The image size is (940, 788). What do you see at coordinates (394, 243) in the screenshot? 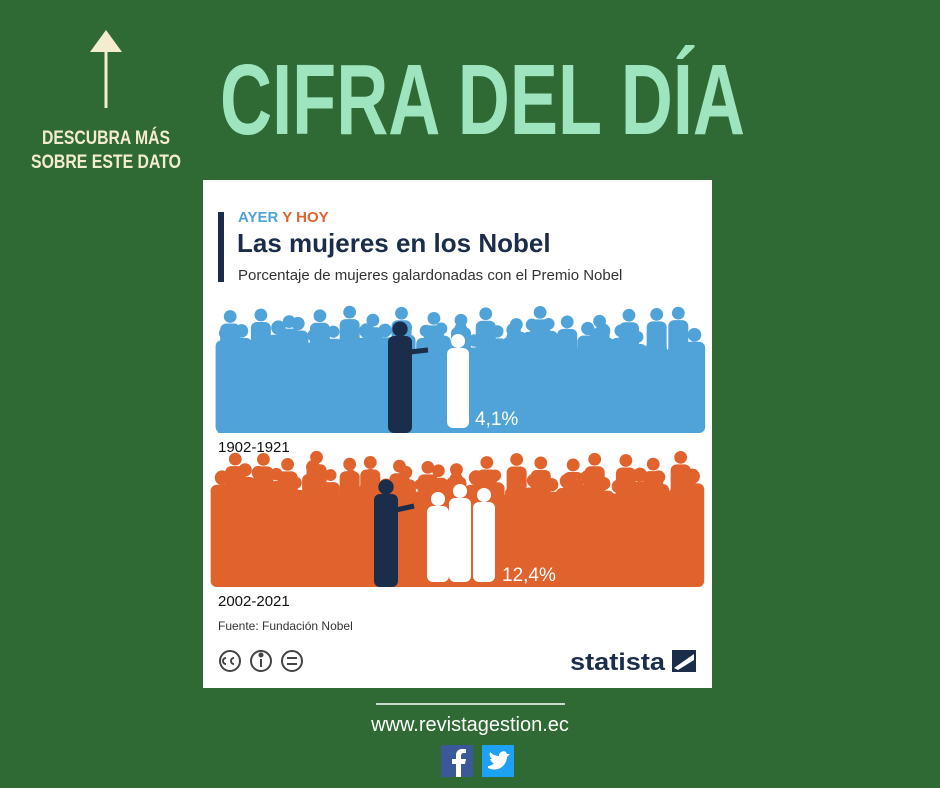
I see `card-title: Las mujeres en los Nobel` at bounding box center [394, 243].